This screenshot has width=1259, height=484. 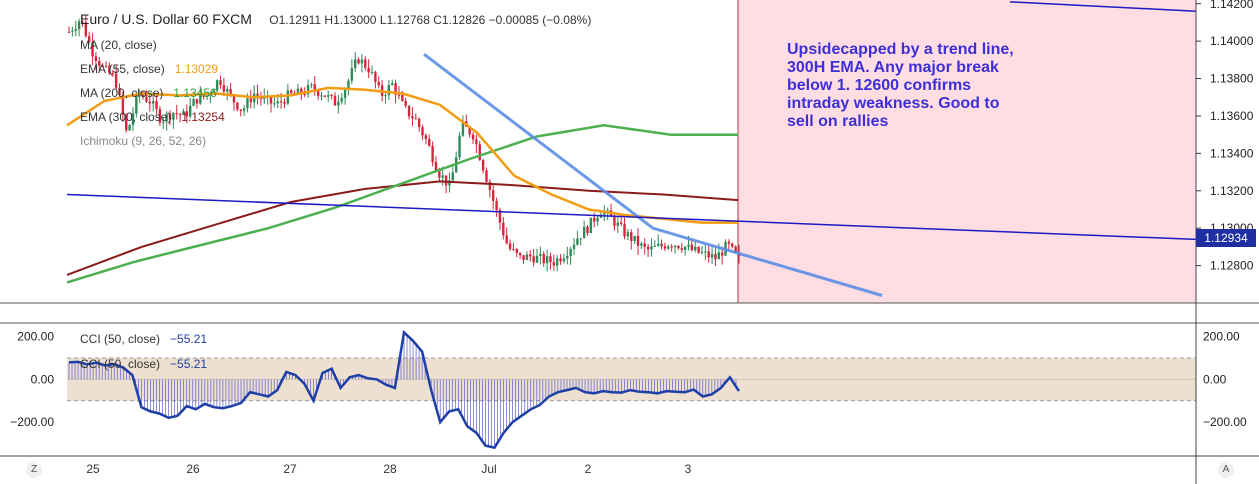 I want to click on y-tick-label: 1.14000, so click(x=1232, y=41).